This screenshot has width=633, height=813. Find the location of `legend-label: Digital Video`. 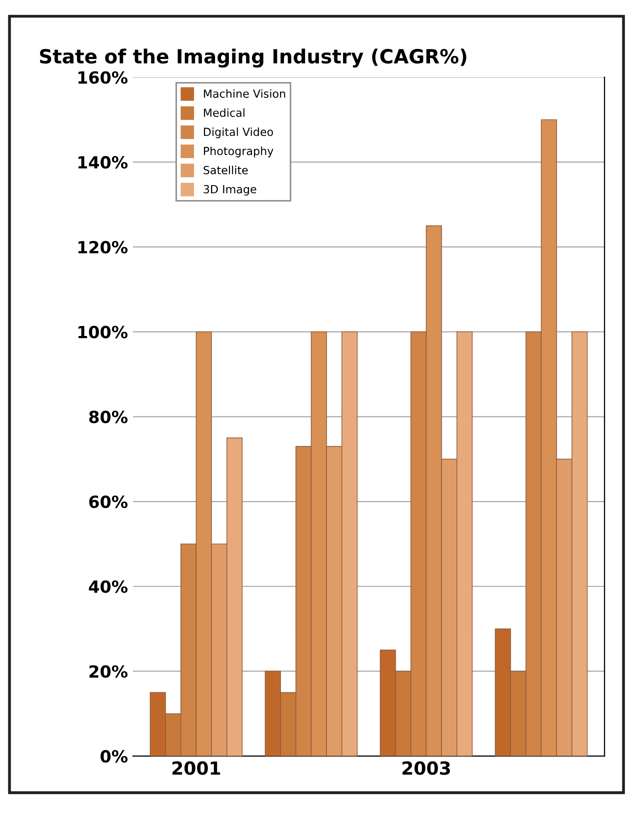

legend-label: Digital Video is located at coordinates (238, 132).